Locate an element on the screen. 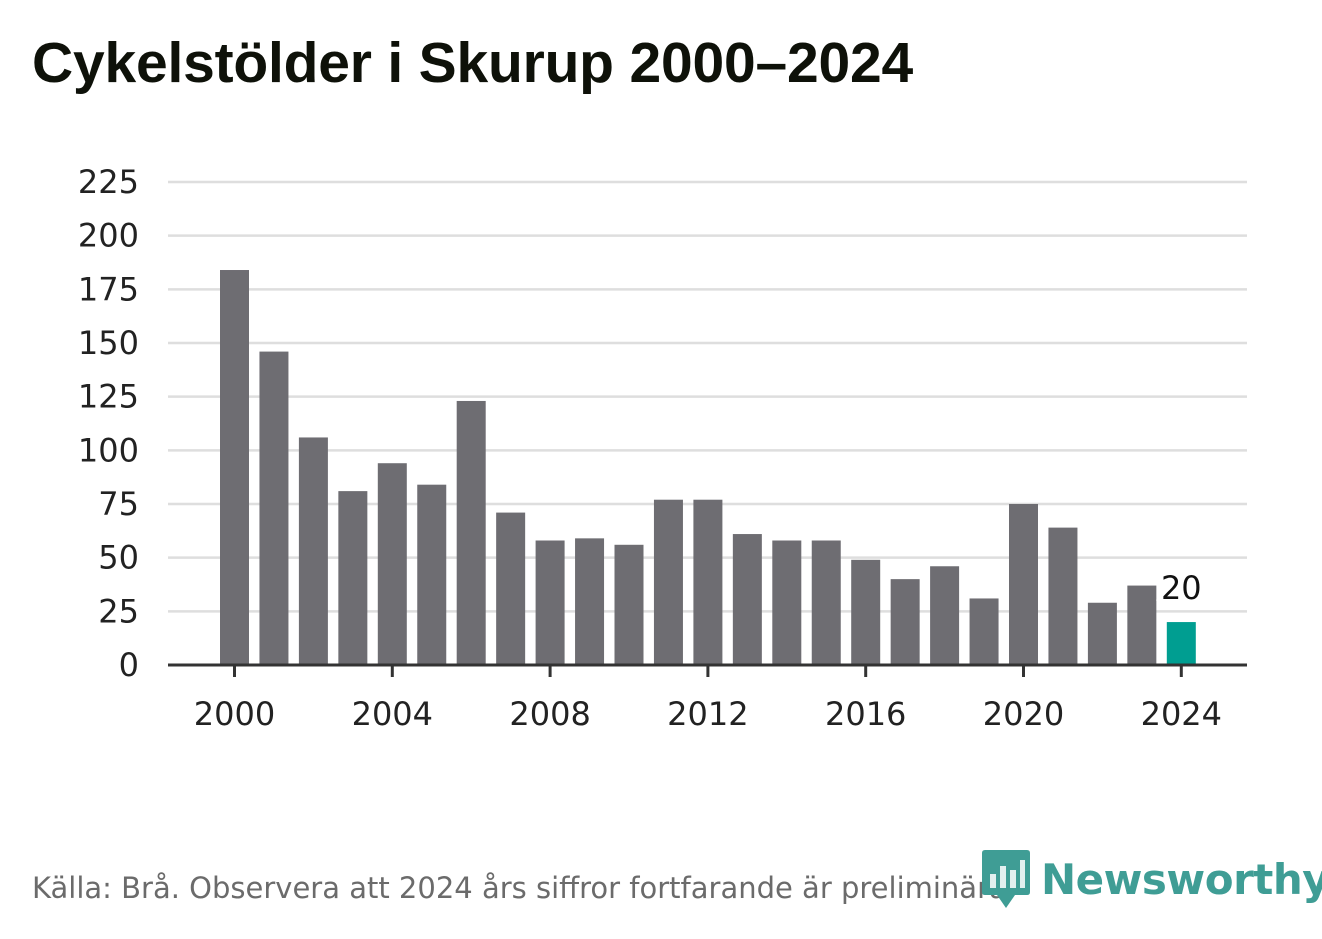  bar-2005 is located at coordinates (432, 574).